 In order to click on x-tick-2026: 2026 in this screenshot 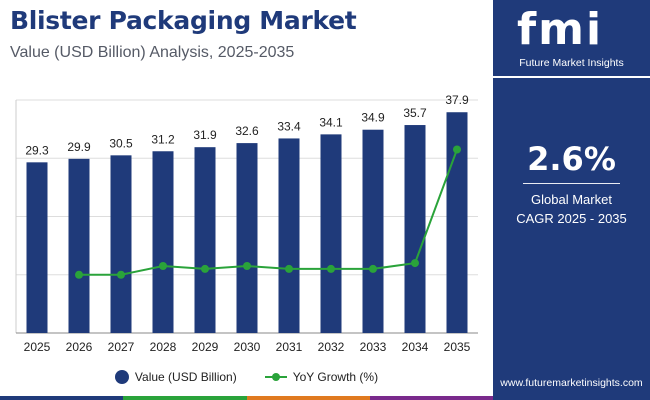, I will do `click(79, 347)`.